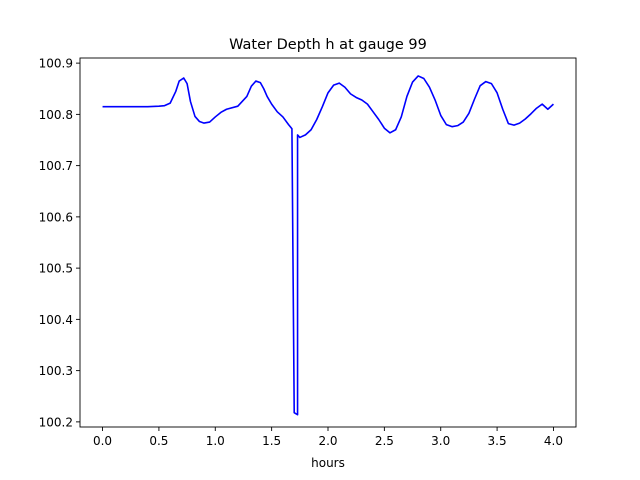  I want to click on x-axis-ticks: 0.0 0.5 1.0 1.5 2.0 2.5 3.0 3.5 4.0, so click(328, 437).